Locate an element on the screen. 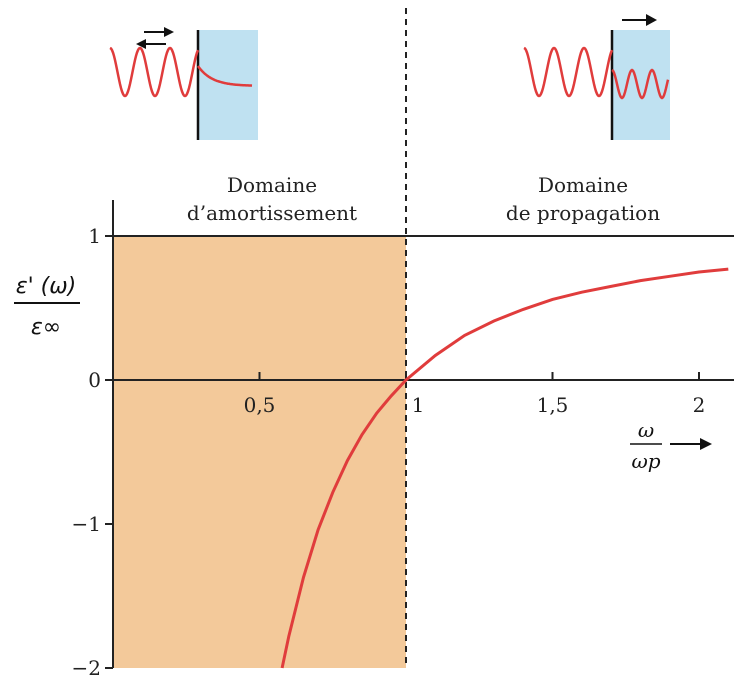 The width and height of the screenshot is (734, 677). region-label-propagation-line2: de propagation is located at coordinates (583, 213).